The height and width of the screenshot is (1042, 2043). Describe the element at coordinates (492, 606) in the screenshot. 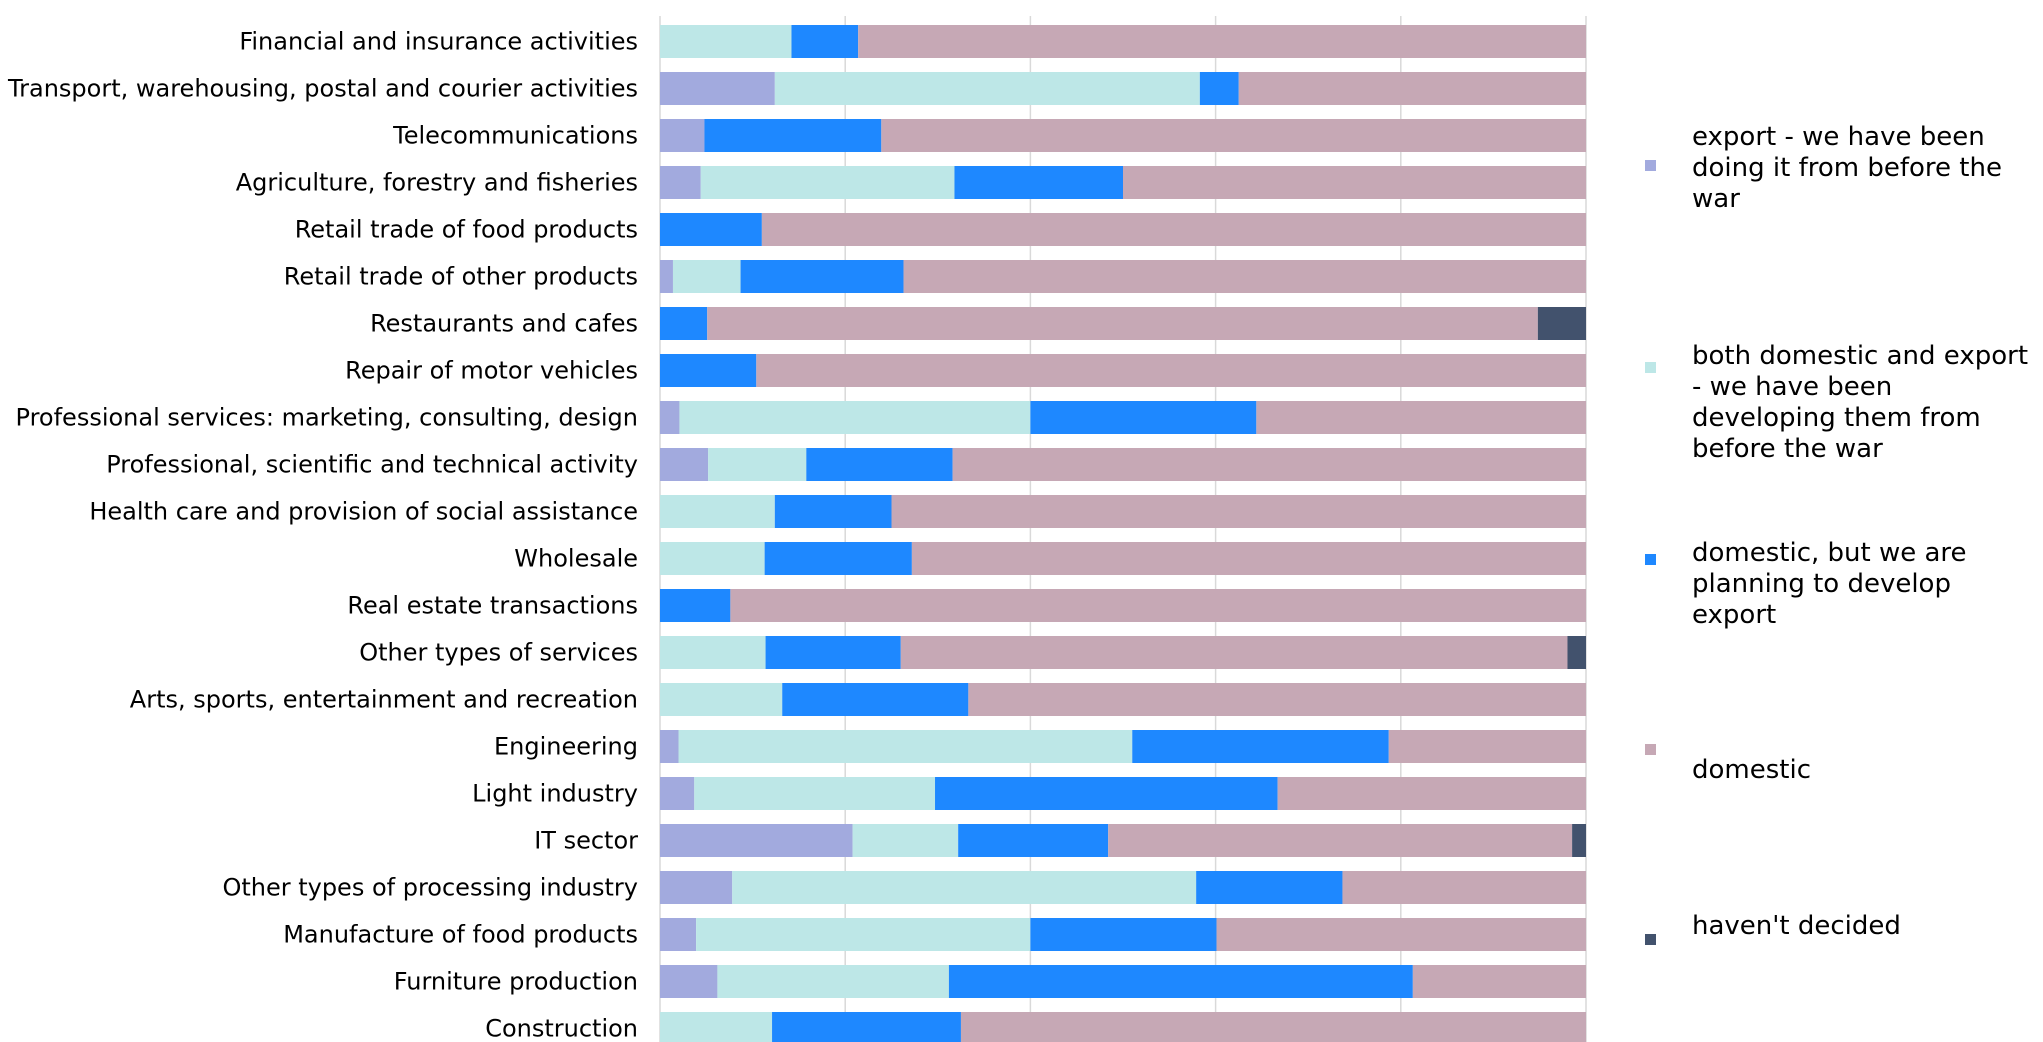

I see `category-label: Real estate transactions` at that location.